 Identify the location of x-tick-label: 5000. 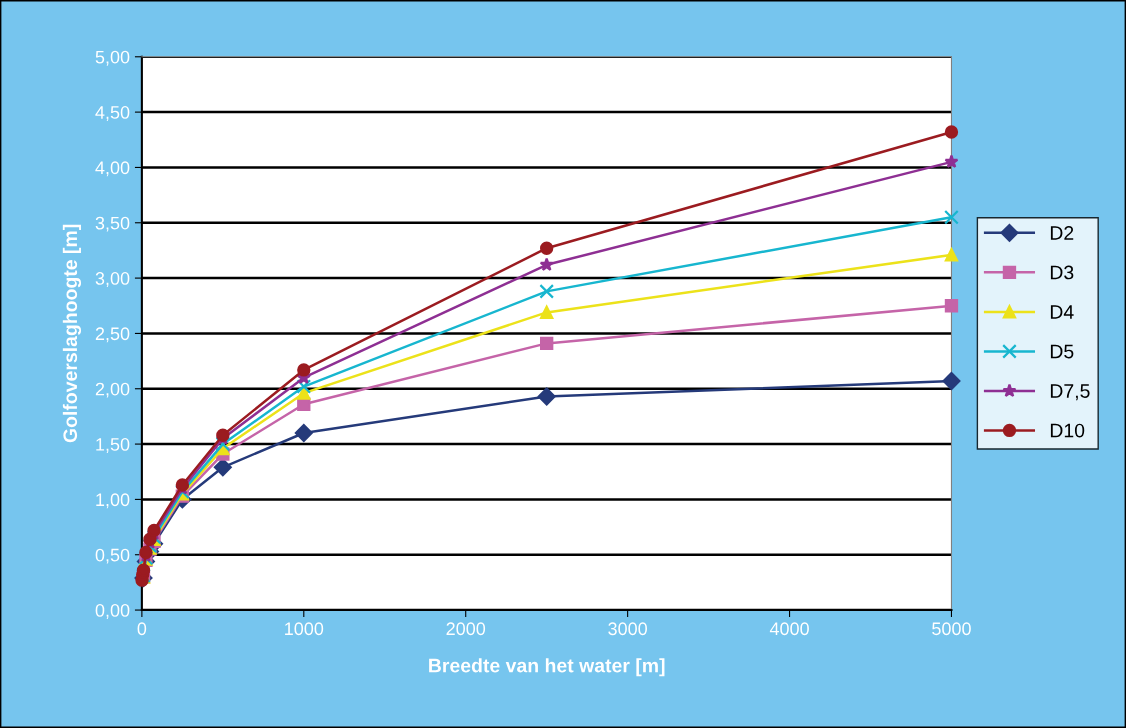
(951, 629).